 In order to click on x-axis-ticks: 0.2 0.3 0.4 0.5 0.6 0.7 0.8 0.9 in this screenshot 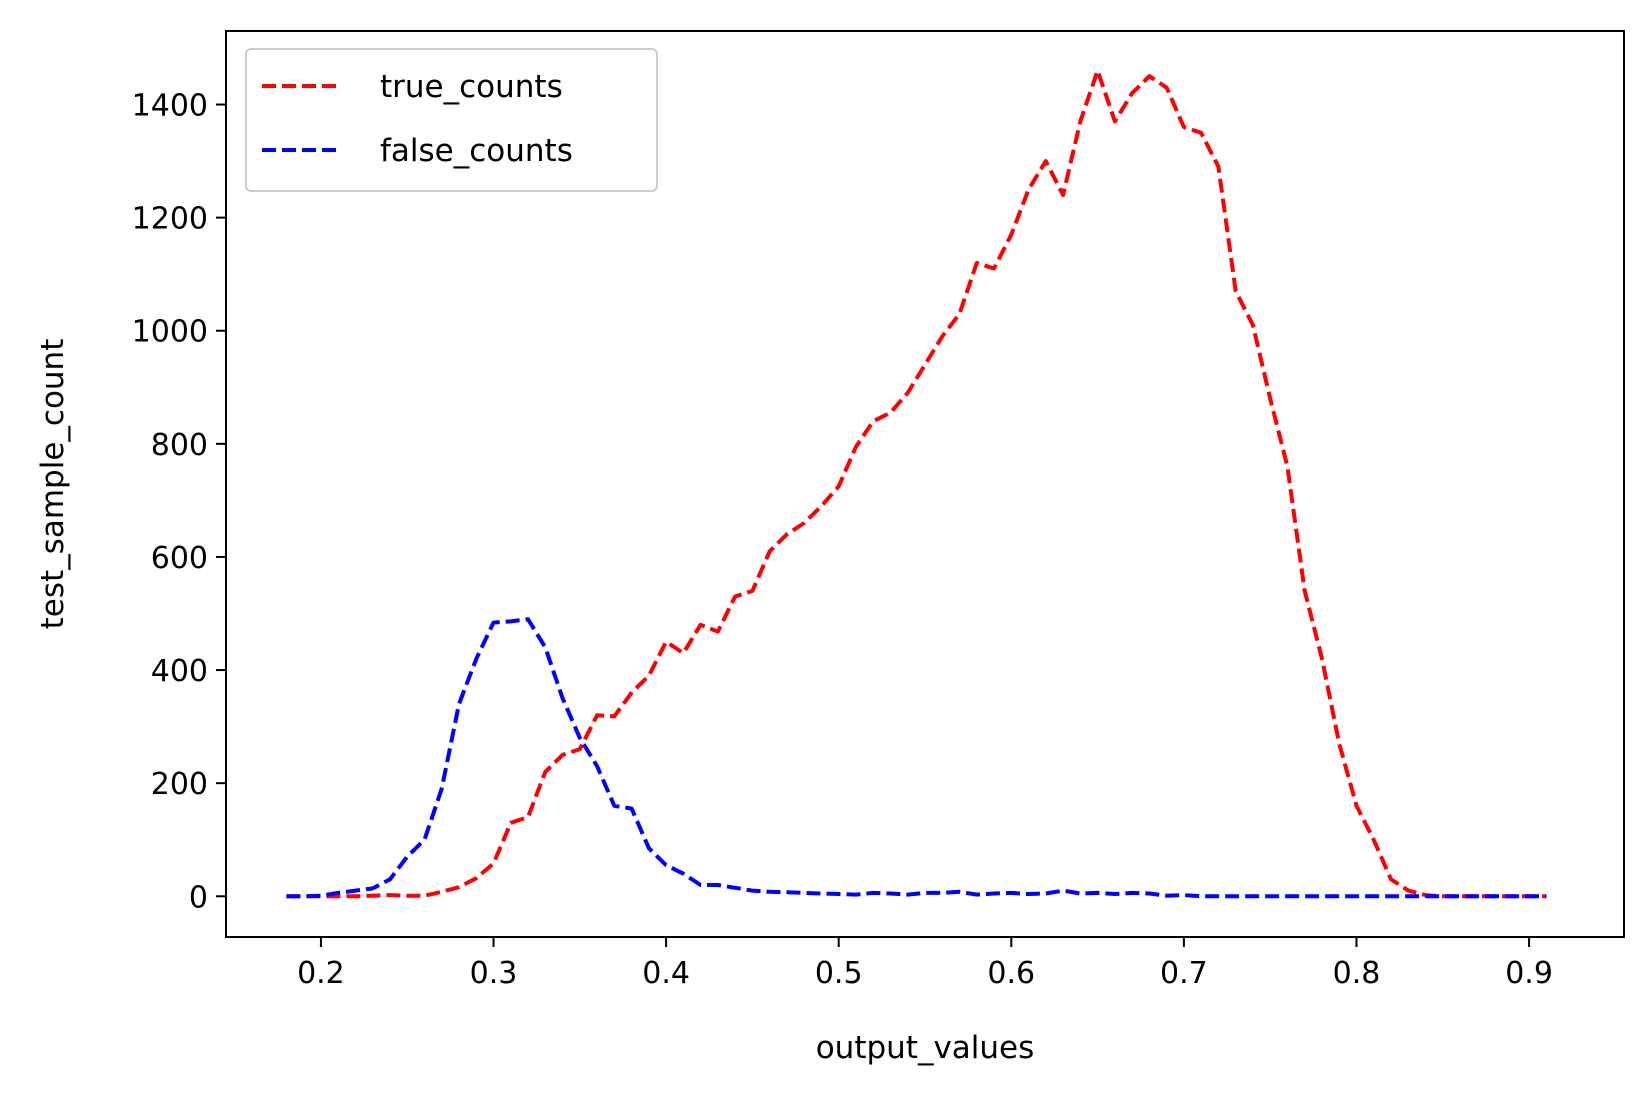, I will do `click(925, 964)`.